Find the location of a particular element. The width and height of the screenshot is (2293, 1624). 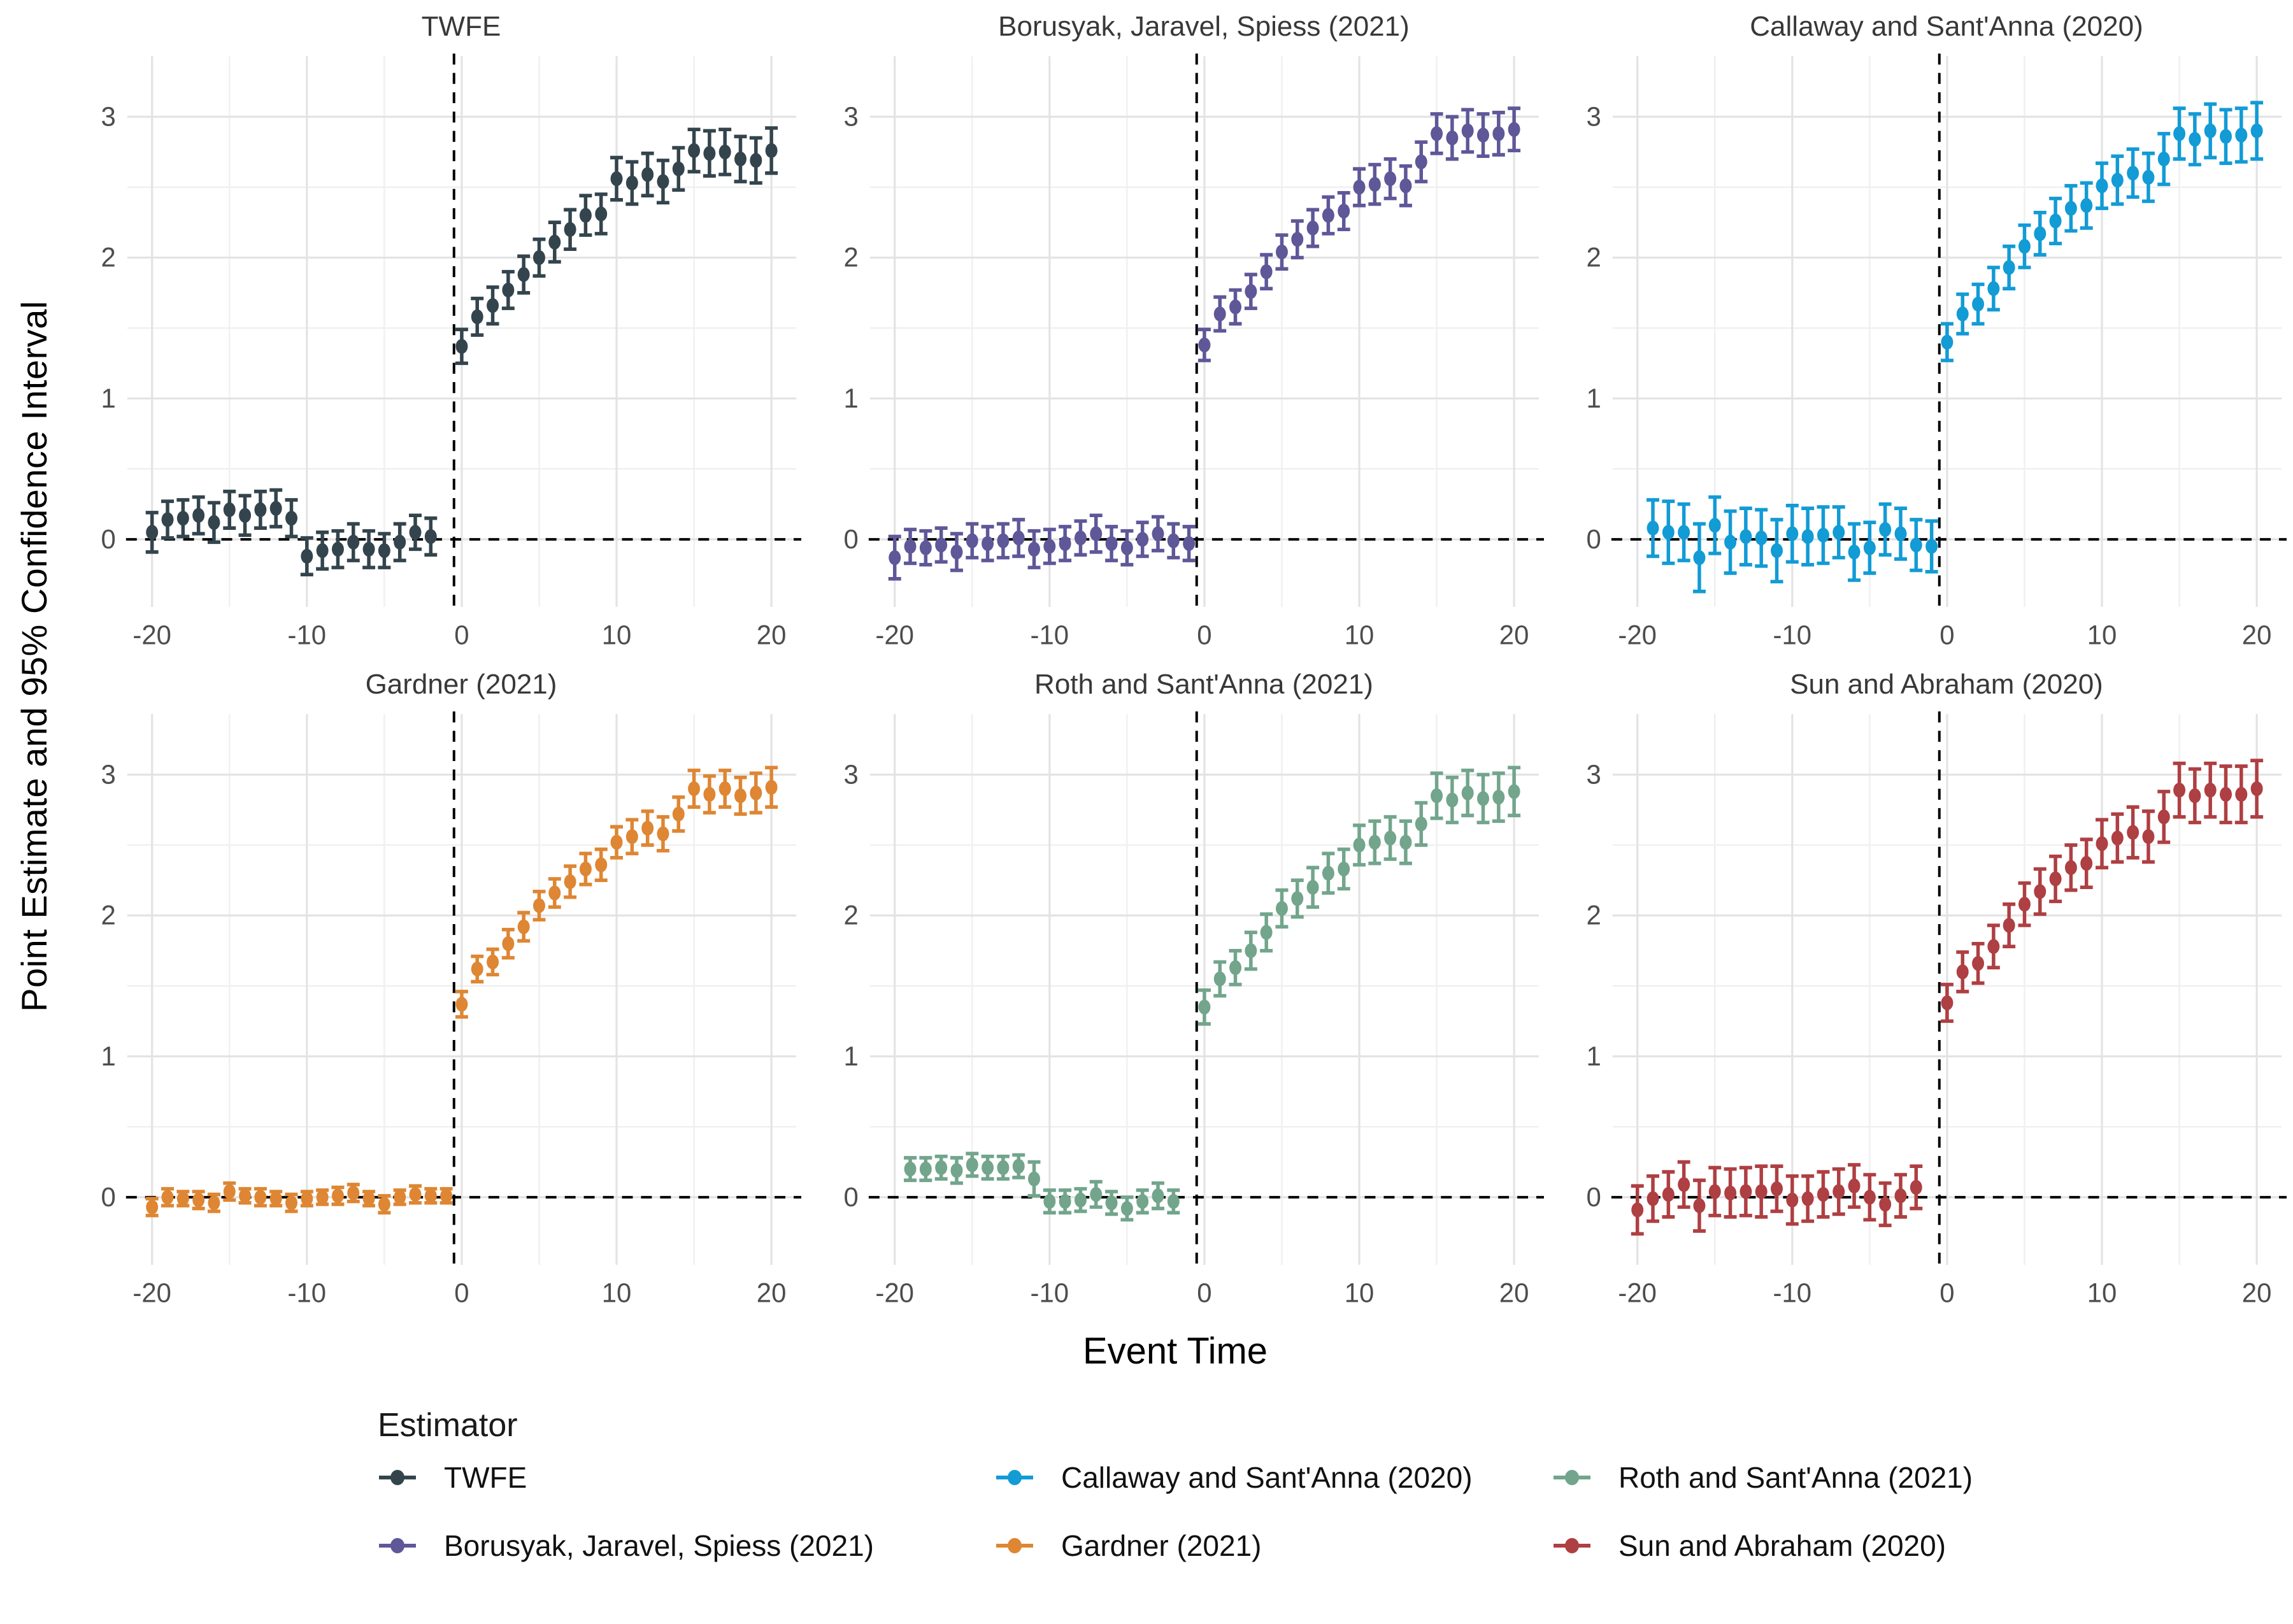

legend-label: Roth and Sant'Anna (2021) is located at coordinates (1795, 1477).